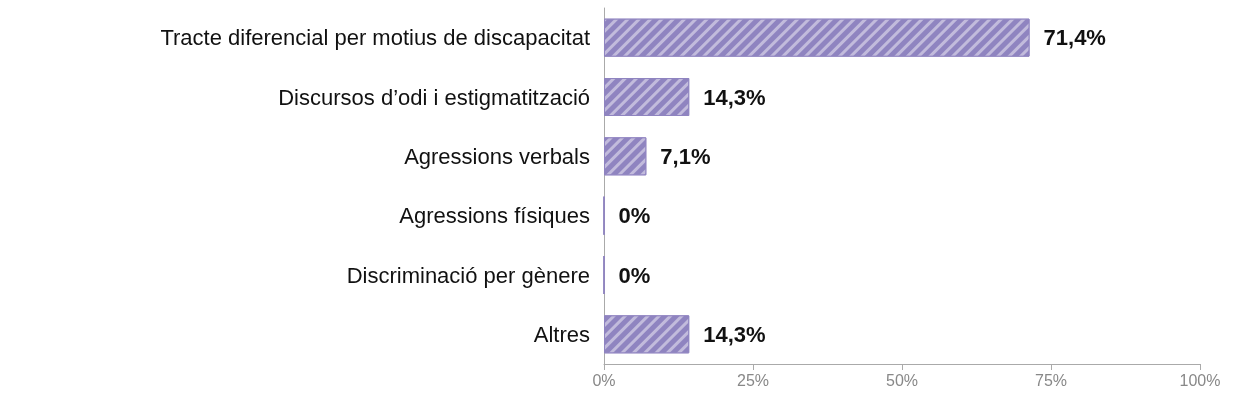  Describe the element at coordinates (902, 380) in the screenshot. I see `x-tick-label: 50%` at that location.